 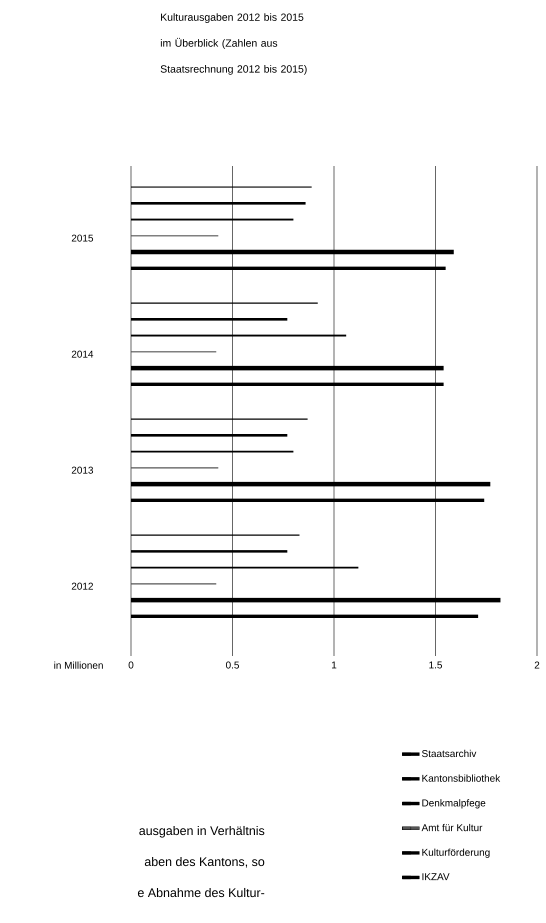 What do you see at coordinates (83, 354) in the screenshot?
I see `y-tick-label: 2014` at bounding box center [83, 354].